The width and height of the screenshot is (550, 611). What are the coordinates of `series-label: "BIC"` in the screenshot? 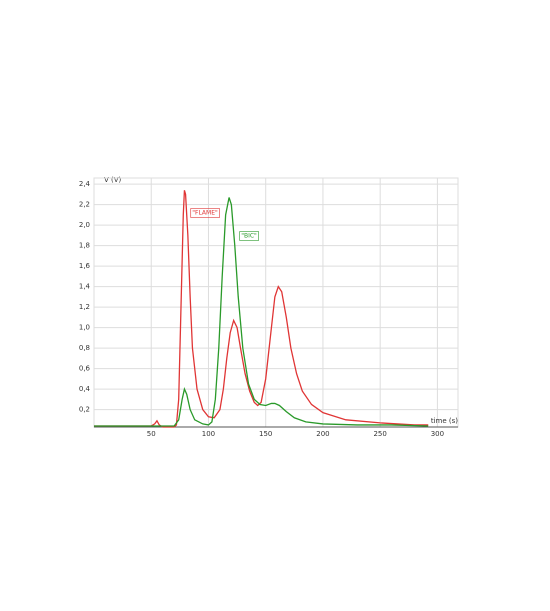 It's located at (249, 236).